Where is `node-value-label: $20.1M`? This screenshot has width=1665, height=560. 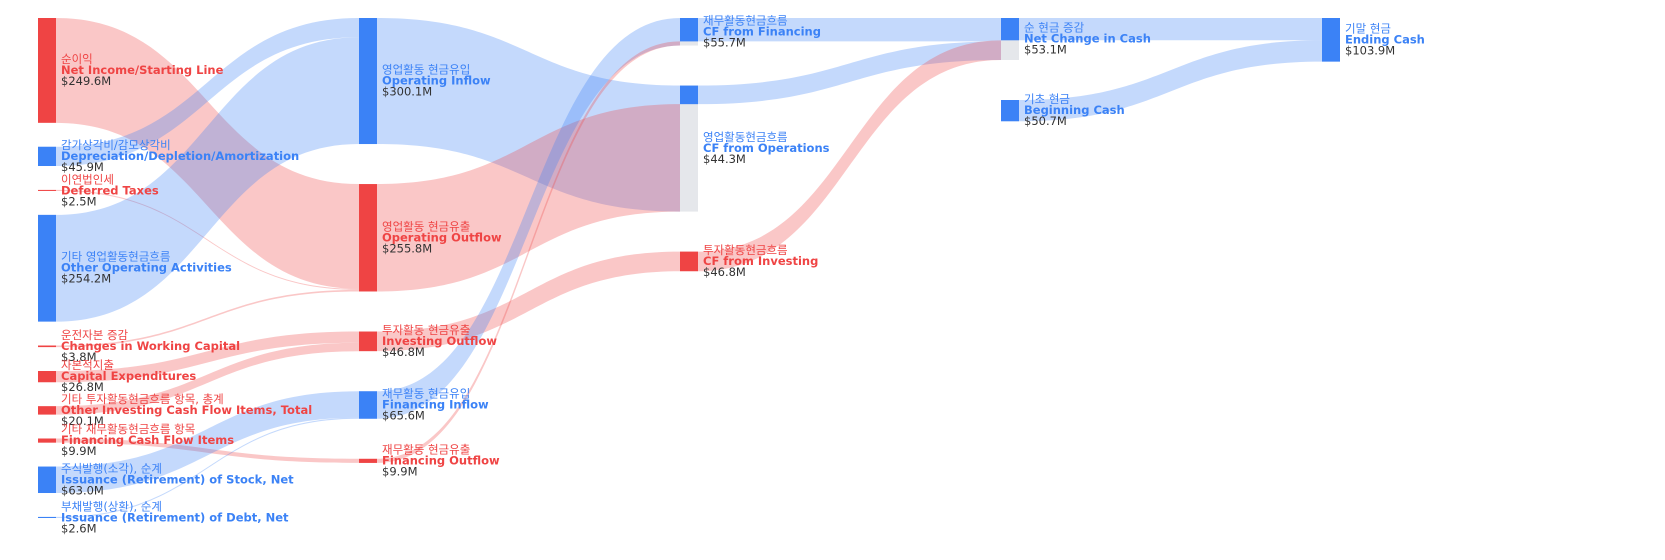 node-value-label: $20.1M is located at coordinates (82, 421).